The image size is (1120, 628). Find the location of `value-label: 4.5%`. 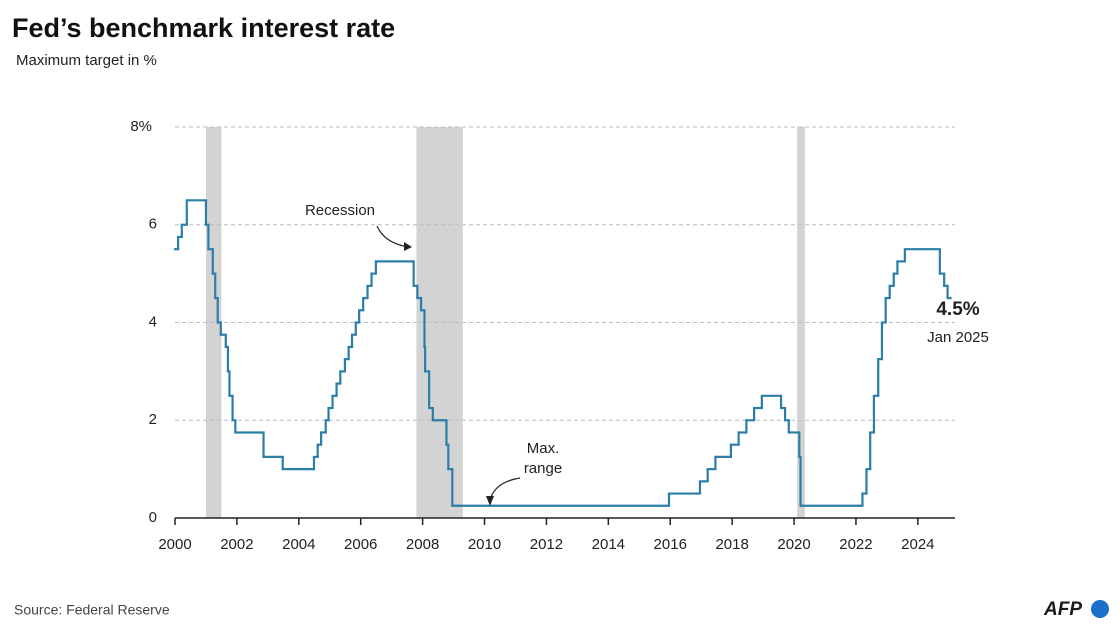

value-label: 4.5% is located at coordinates (957, 309).